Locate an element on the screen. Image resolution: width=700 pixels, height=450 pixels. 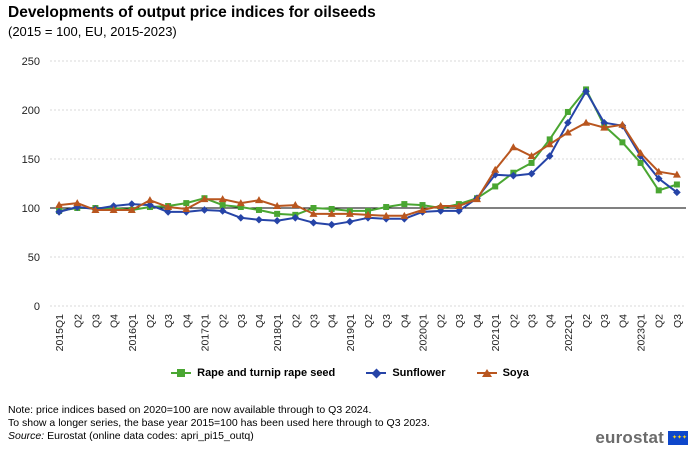
legend-label-rape: Rape and turnip rape seed is located at coordinates (266, 373).